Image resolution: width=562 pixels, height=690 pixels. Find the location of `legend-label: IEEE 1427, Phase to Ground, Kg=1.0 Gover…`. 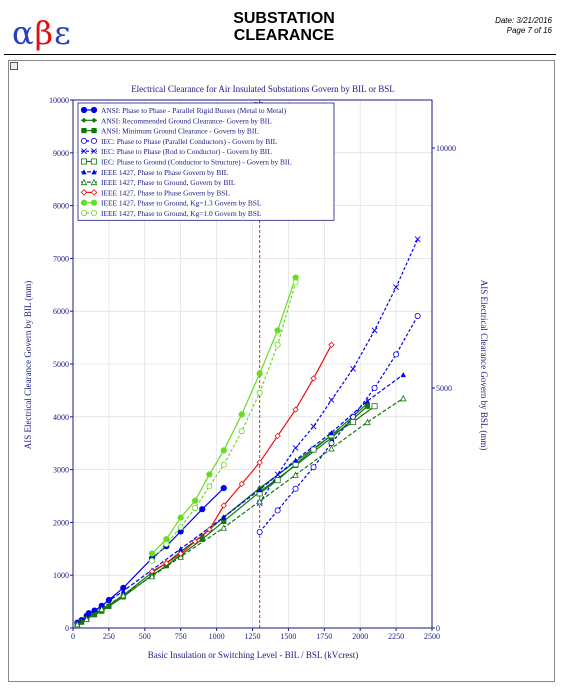

legend-label: IEEE 1427, Phase to Ground, Kg=1.0 Gover… is located at coordinates (181, 213).